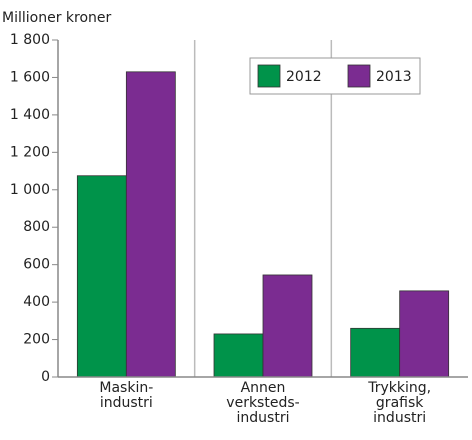 The image size is (472, 440). Describe the element at coordinates (30, 40) in the screenshot. I see `y-tick-label: 1 800` at that location.